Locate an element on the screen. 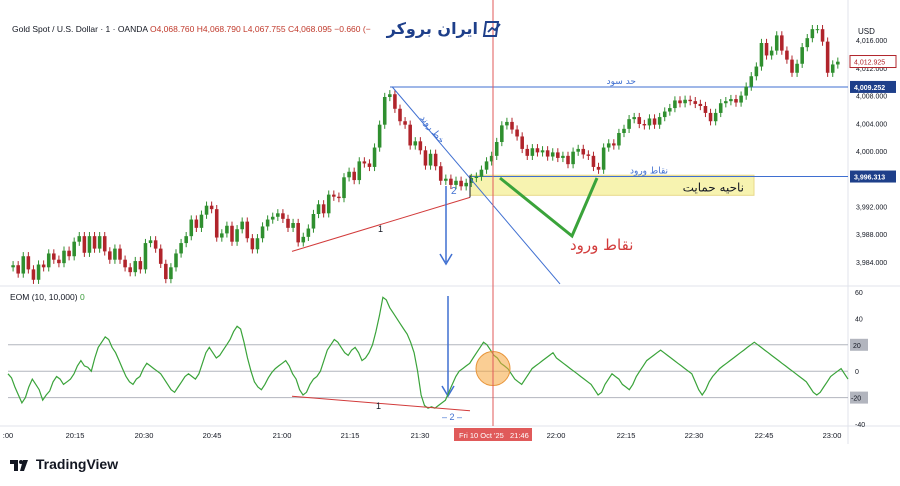 This screenshot has height=486, width=900. last-price-badge is located at coordinates (873, 62).